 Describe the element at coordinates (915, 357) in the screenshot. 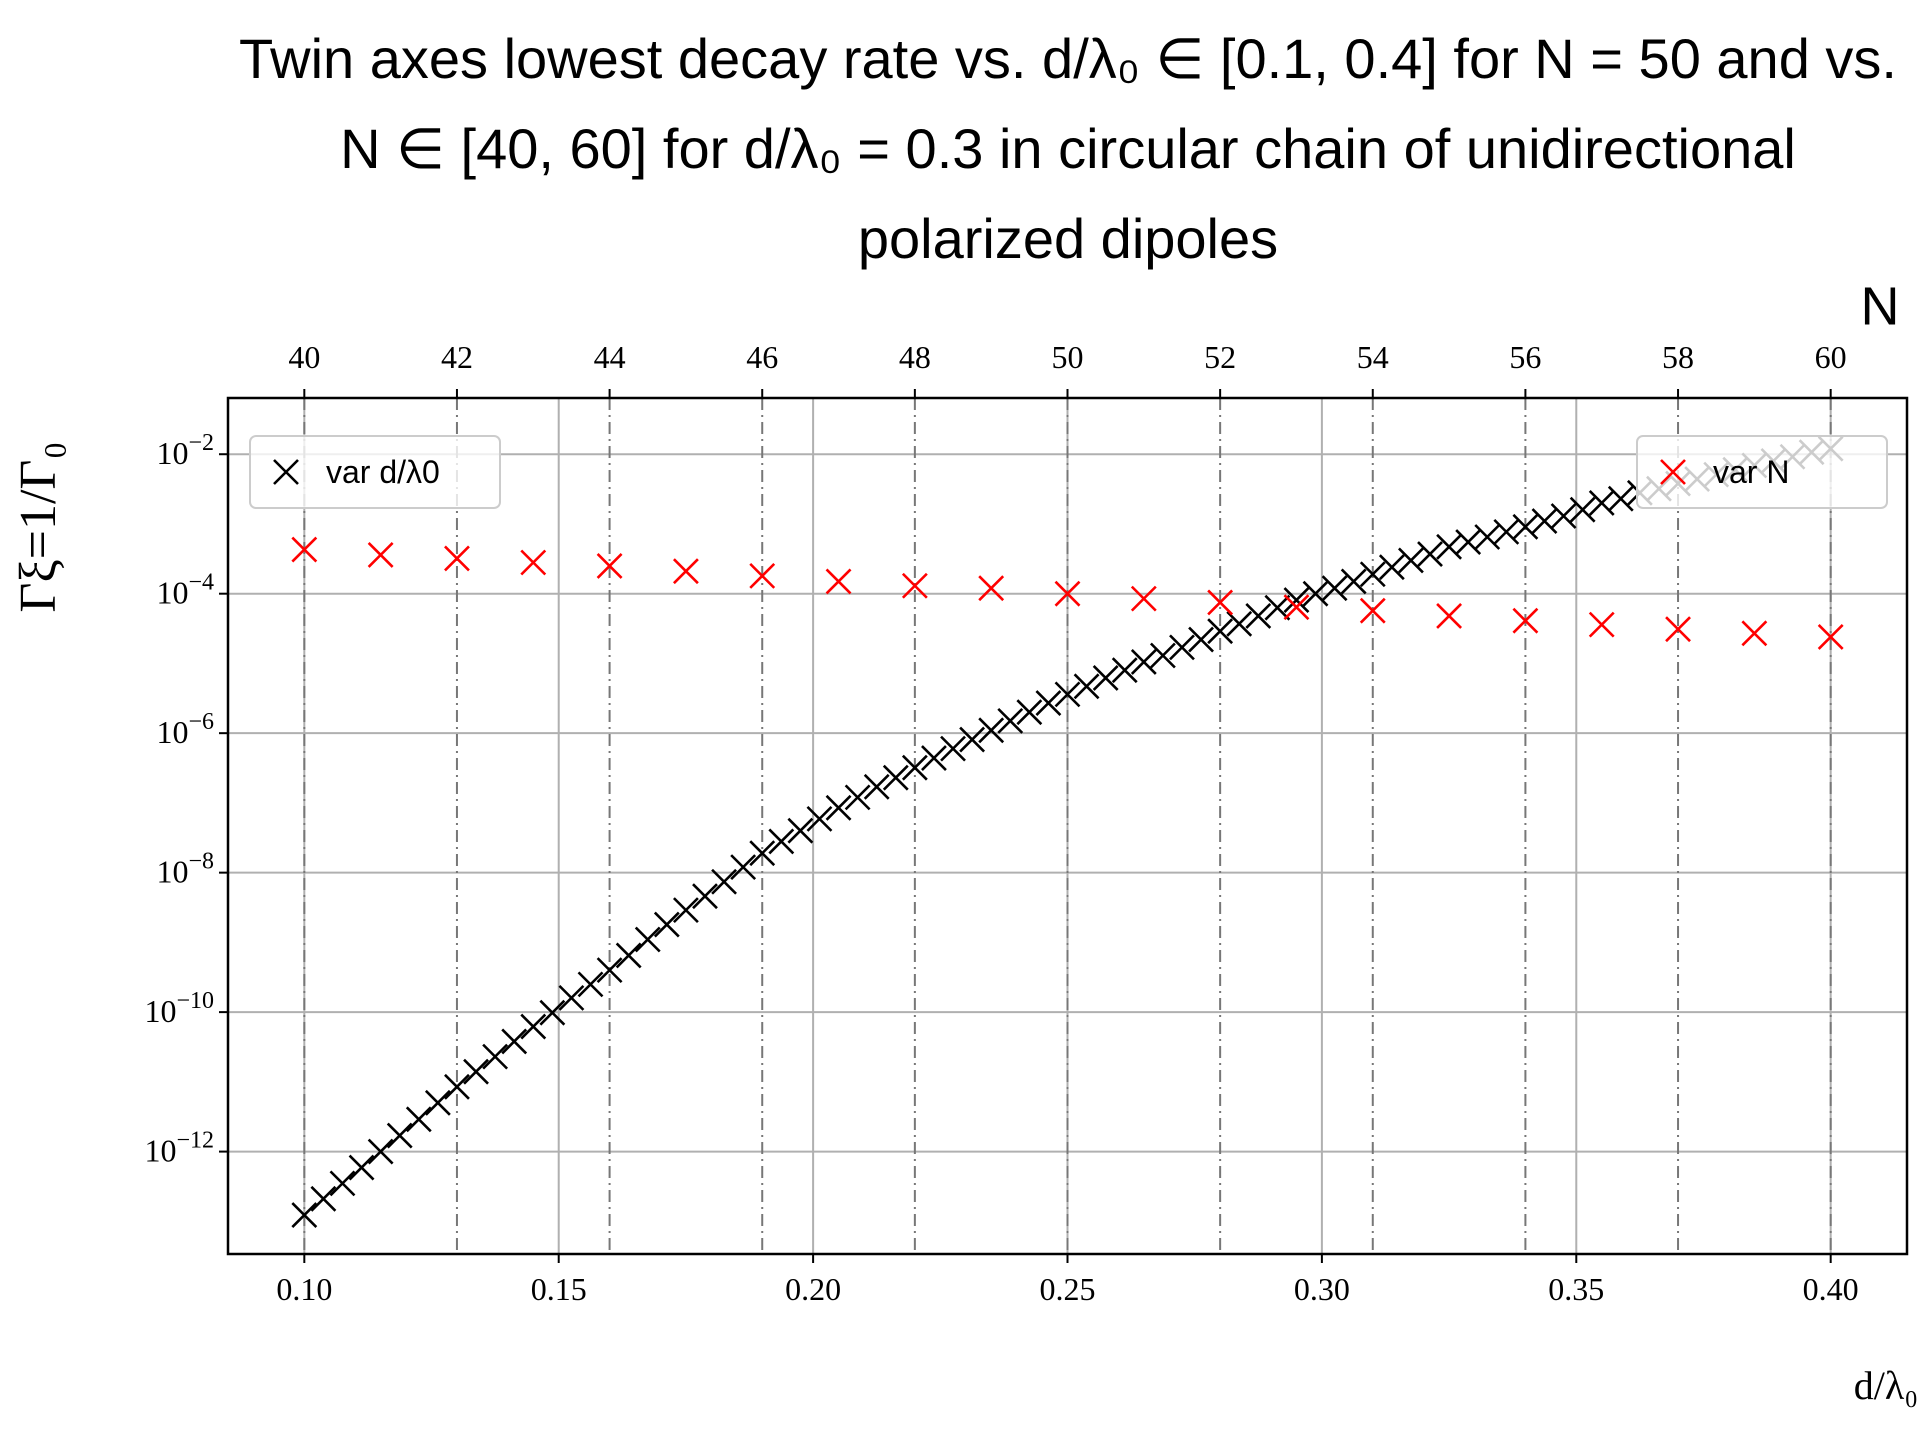

I see `x2-tick-label: 48` at that location.